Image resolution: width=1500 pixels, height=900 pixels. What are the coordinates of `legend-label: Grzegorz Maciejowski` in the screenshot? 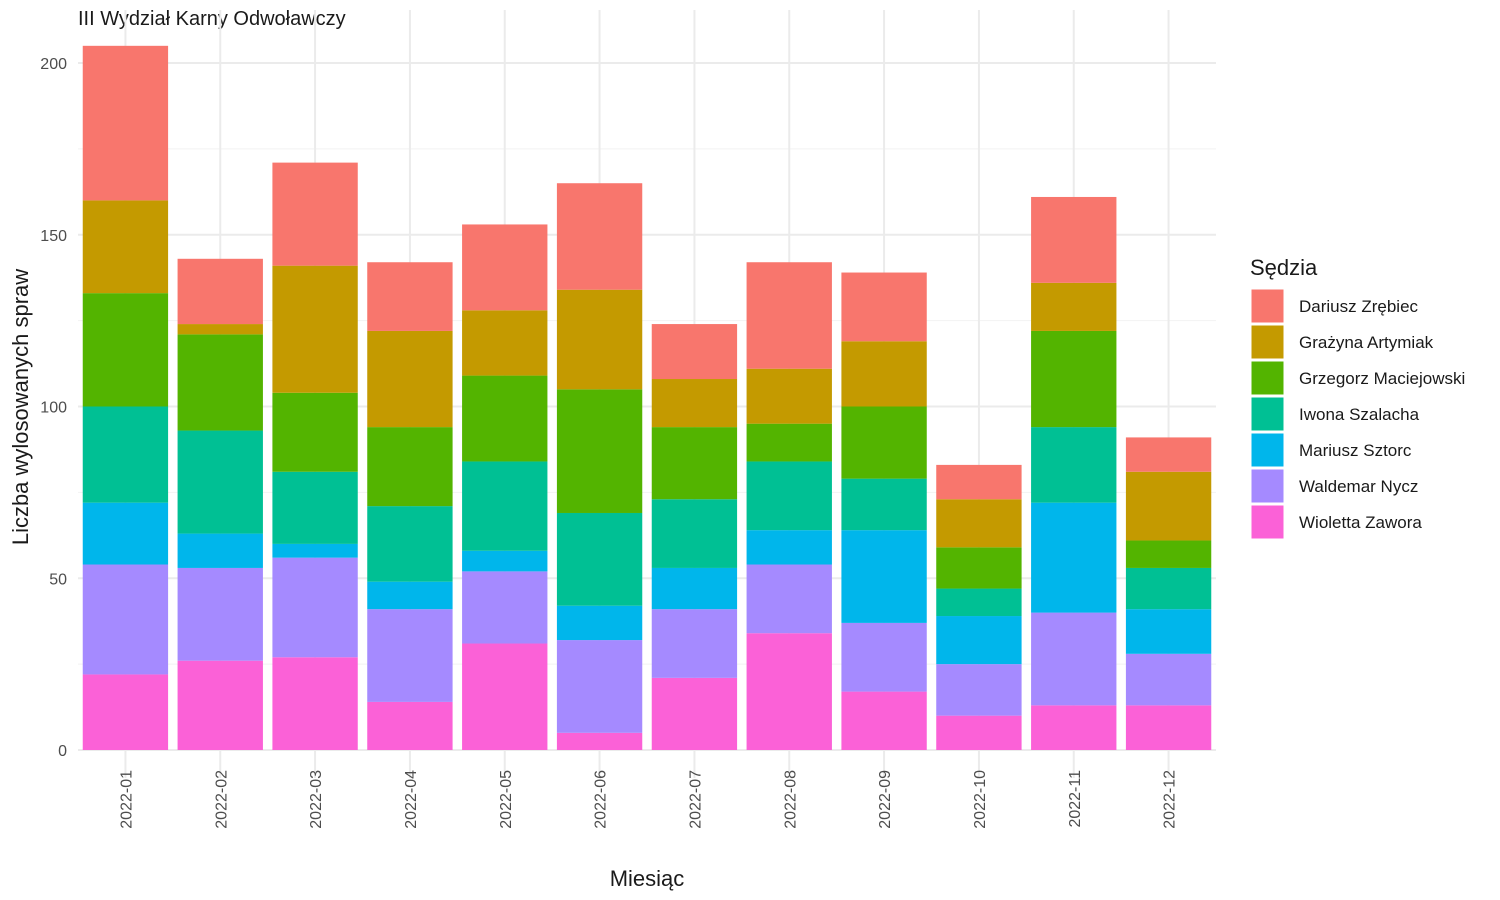 It's located at (1382, 378).